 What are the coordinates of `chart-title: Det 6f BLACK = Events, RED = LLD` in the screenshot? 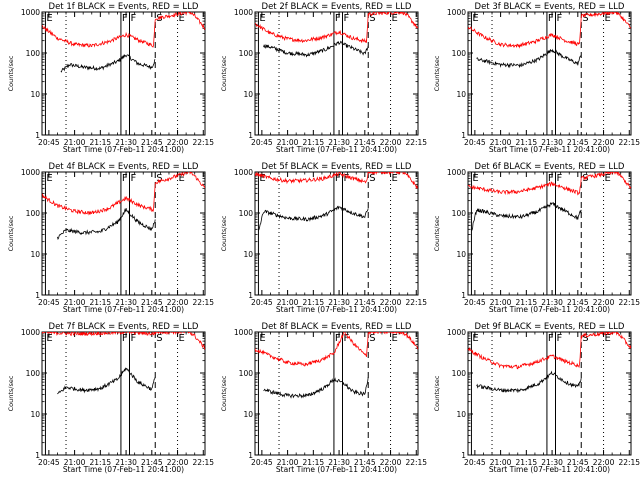 It's located at (550, 167).